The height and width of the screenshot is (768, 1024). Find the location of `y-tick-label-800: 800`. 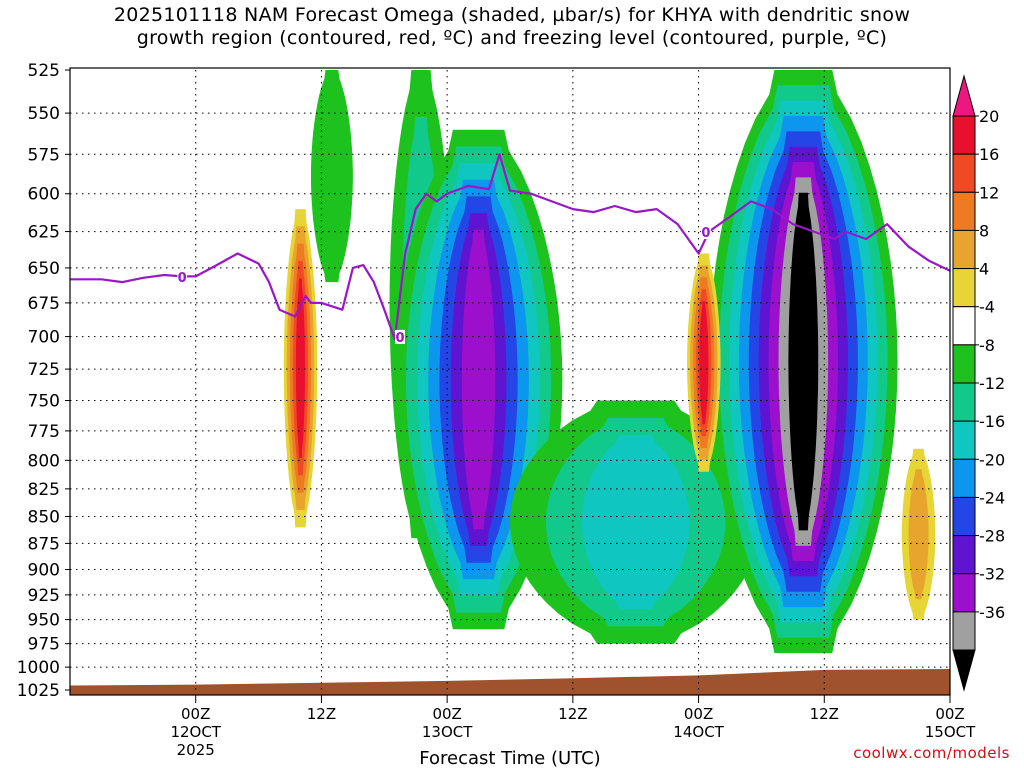

y-tick-label-800: 800 is located at coordinates (44, 461).